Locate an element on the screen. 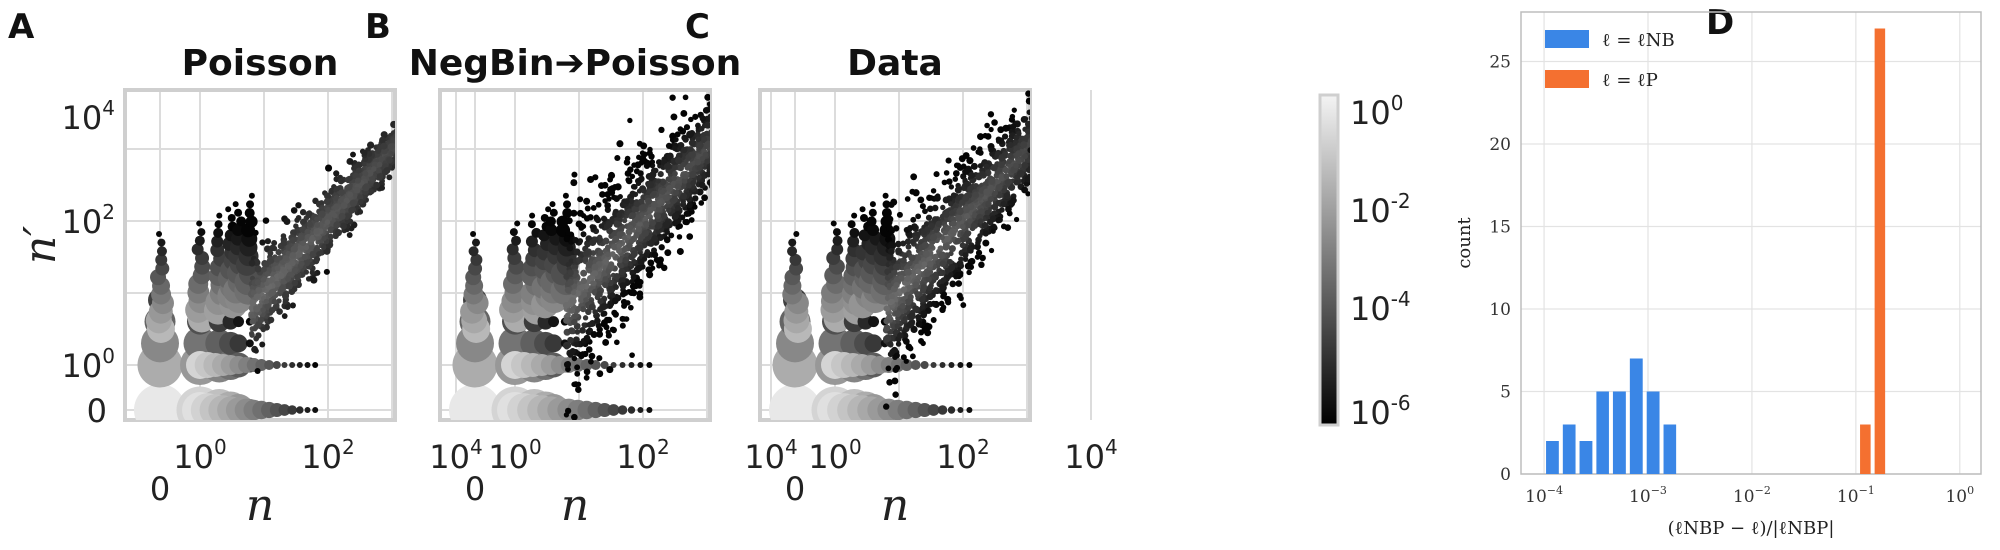 This screenshot has width=2000, height=550. histogram-bar is located at coordinates (1619, 432).